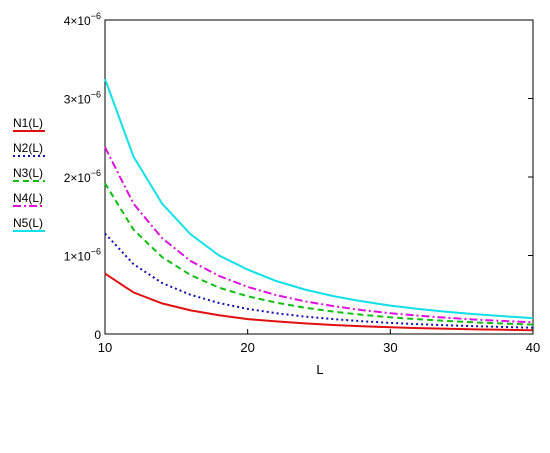 Image resolution: width=550 pixels, height=453 pixels. What do you see at coordinates (82, 255) in the screenshot?
I see `y-tick-label: 1×10⁻⁶` at bounding box center [82, 255].